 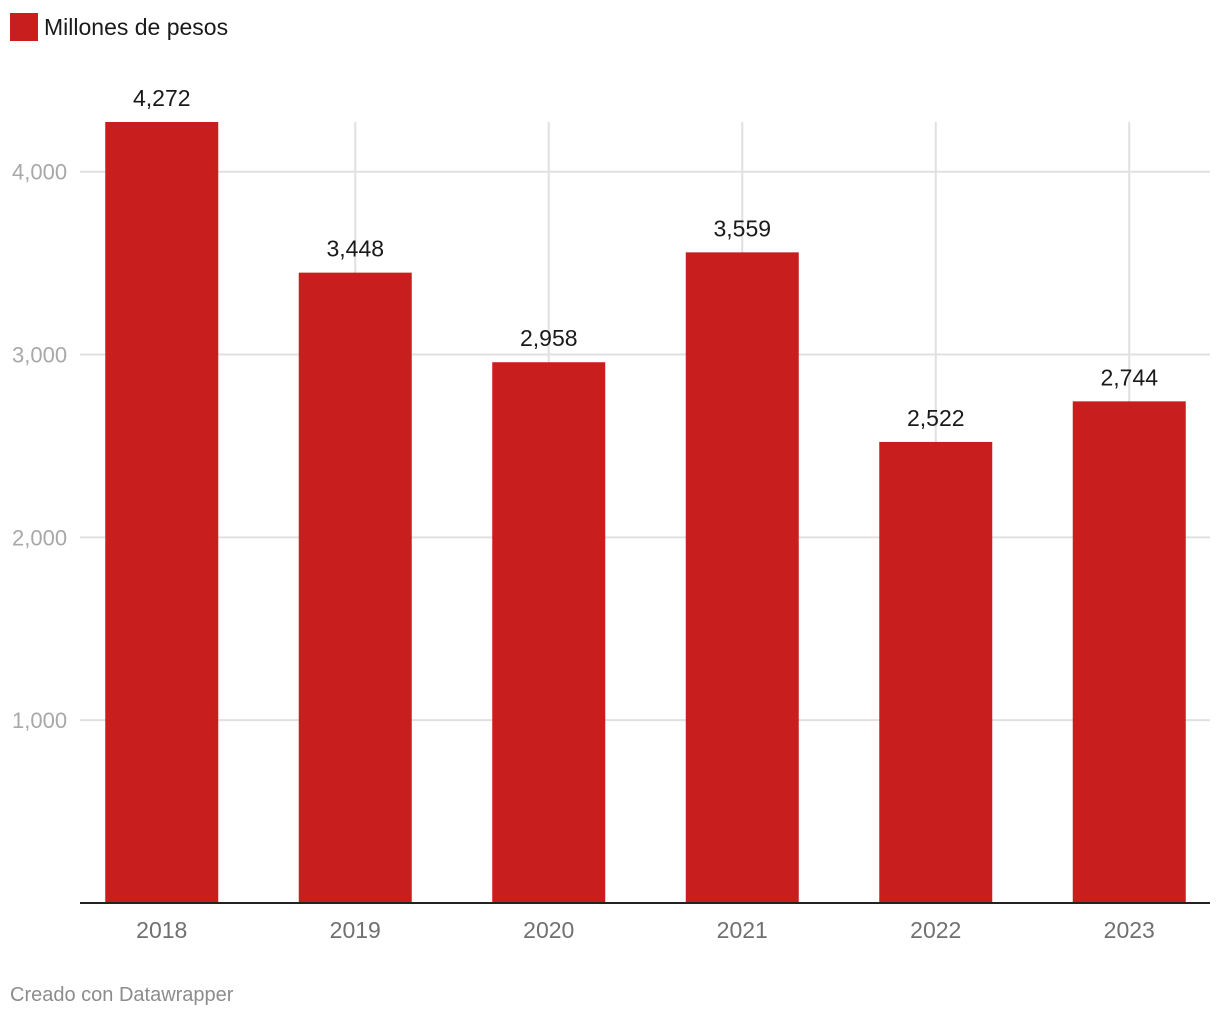 I want to click on x-tick-label: 2020, so click(x=548, y=930).